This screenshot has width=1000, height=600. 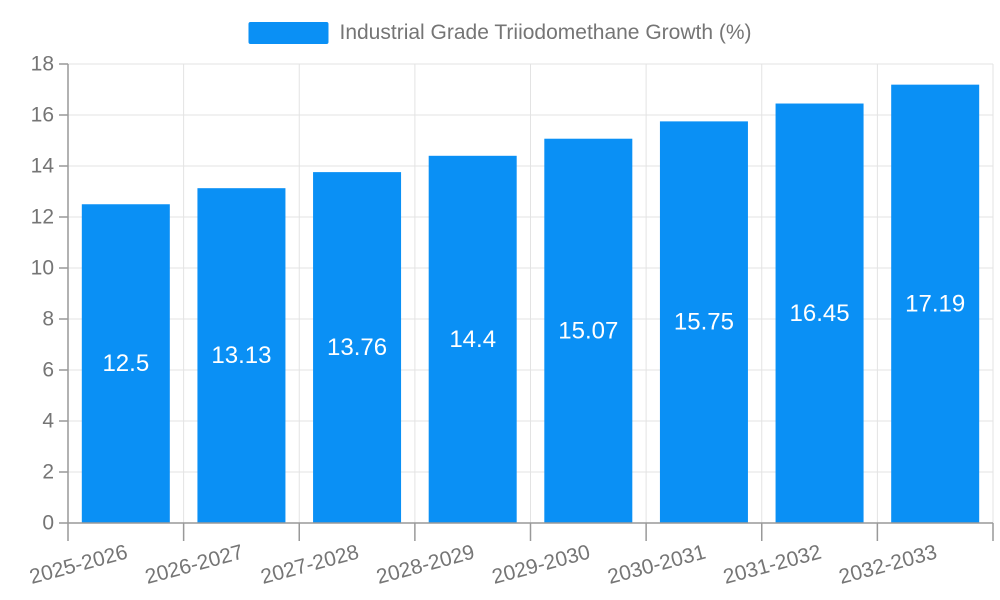 I want to click on bar-value-label: 15.07, so click(x=588, y=330).